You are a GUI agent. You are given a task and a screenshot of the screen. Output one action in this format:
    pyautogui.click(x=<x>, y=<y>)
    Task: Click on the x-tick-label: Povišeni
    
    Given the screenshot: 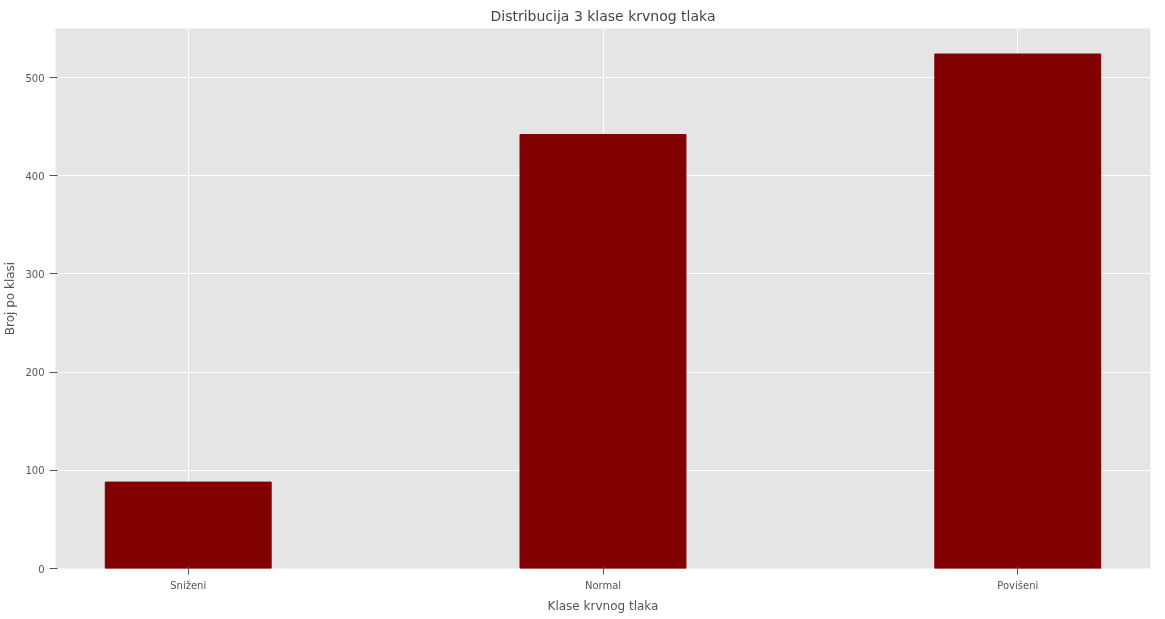 What is the action you would take?
    pyautogui.click(x=1018, y=585)
    